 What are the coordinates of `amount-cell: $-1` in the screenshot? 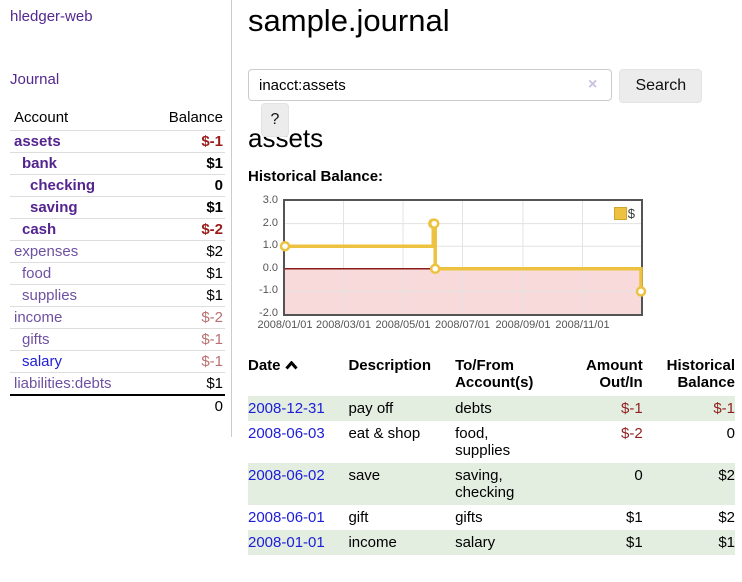 It's located at (632, 408).